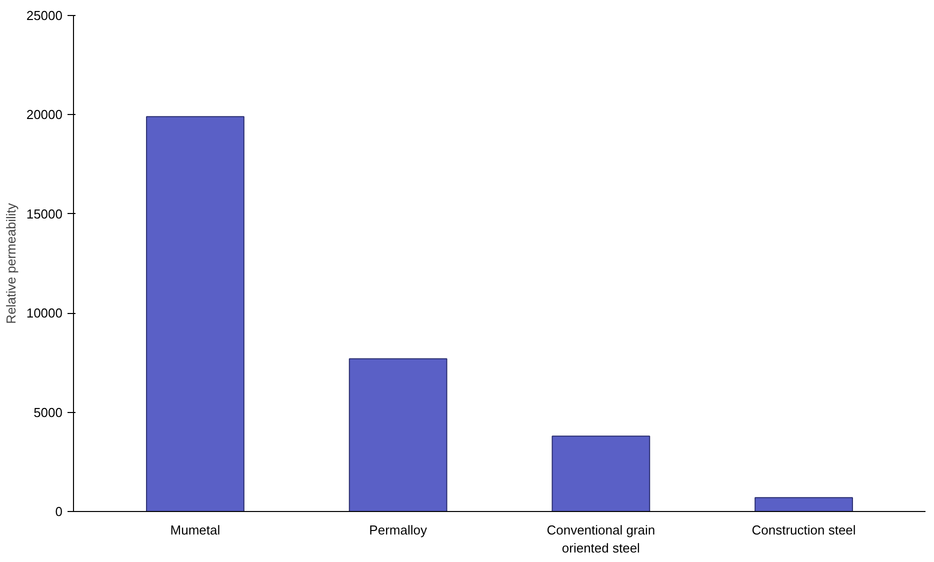  Describe the element at coordinates (59, 511) in the screenshot. I see `y-tick-label: 0` at that location.